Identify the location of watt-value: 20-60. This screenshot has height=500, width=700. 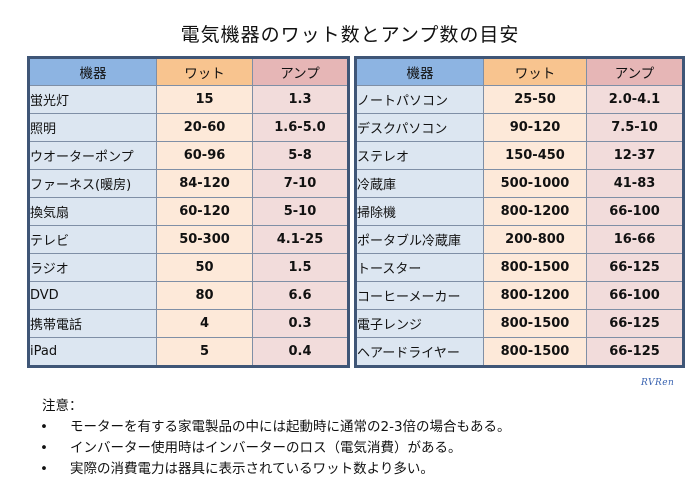
(204, 127).